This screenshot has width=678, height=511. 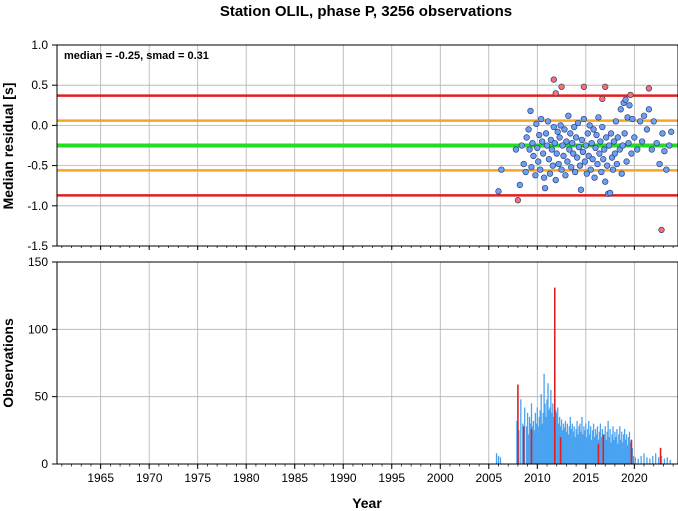 What do you see at coordinates (634, 478) in the screenshot?
I see `x-tick-label: 2020` at bounding box center [634, 478].